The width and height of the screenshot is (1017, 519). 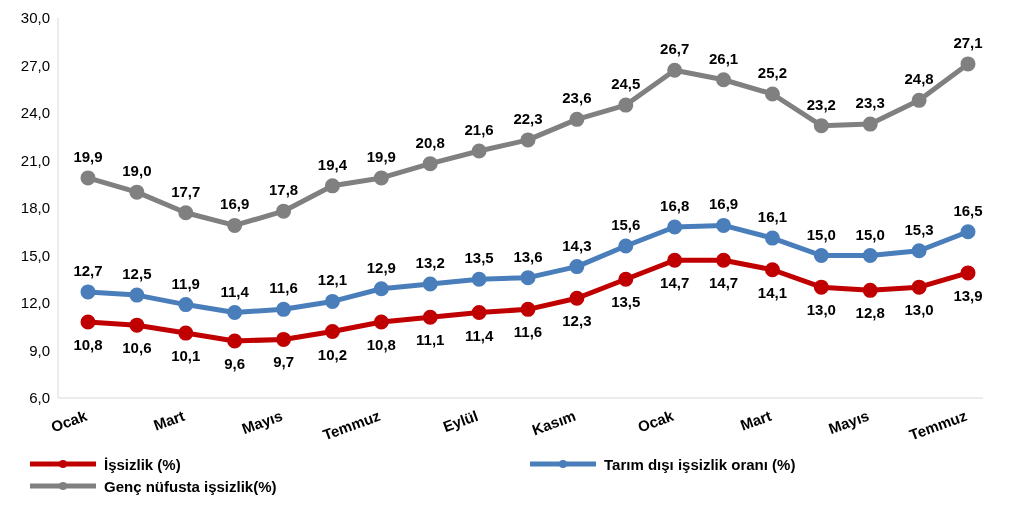 I want to click on data-label: 10,1, so click(x=186, y=356).